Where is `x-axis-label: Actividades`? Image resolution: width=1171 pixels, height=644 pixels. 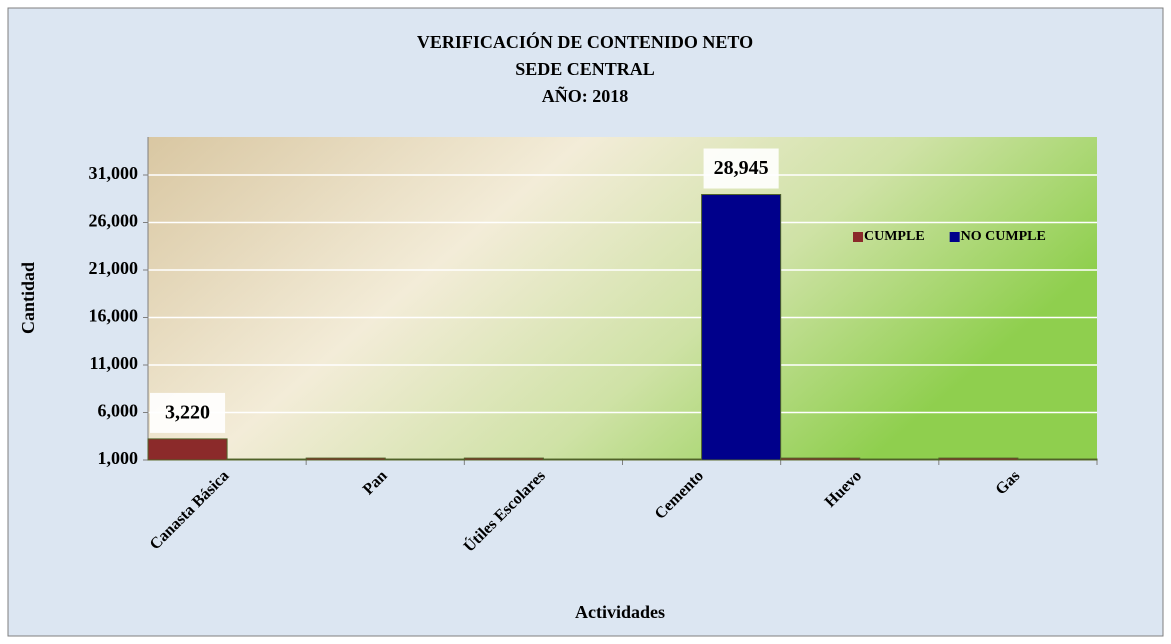
x-axis-label: Actividades is located at coordinates (620, 612).